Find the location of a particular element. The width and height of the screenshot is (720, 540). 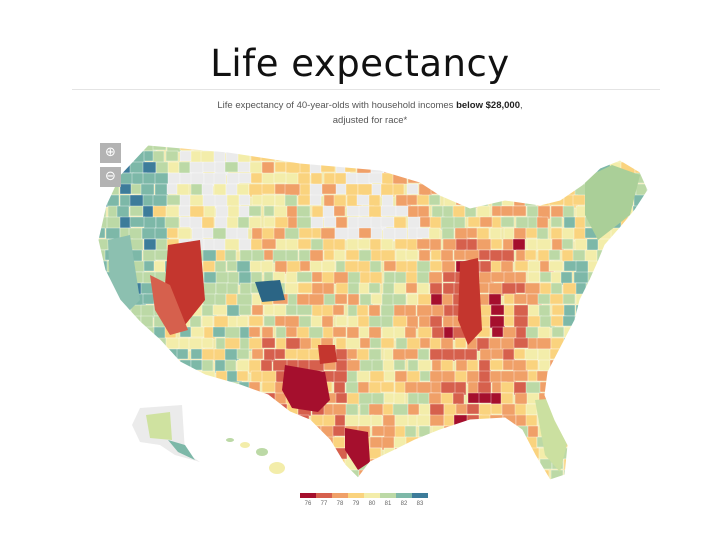

zoom-in-button: ⊕ is located at coordinates (110, 153).